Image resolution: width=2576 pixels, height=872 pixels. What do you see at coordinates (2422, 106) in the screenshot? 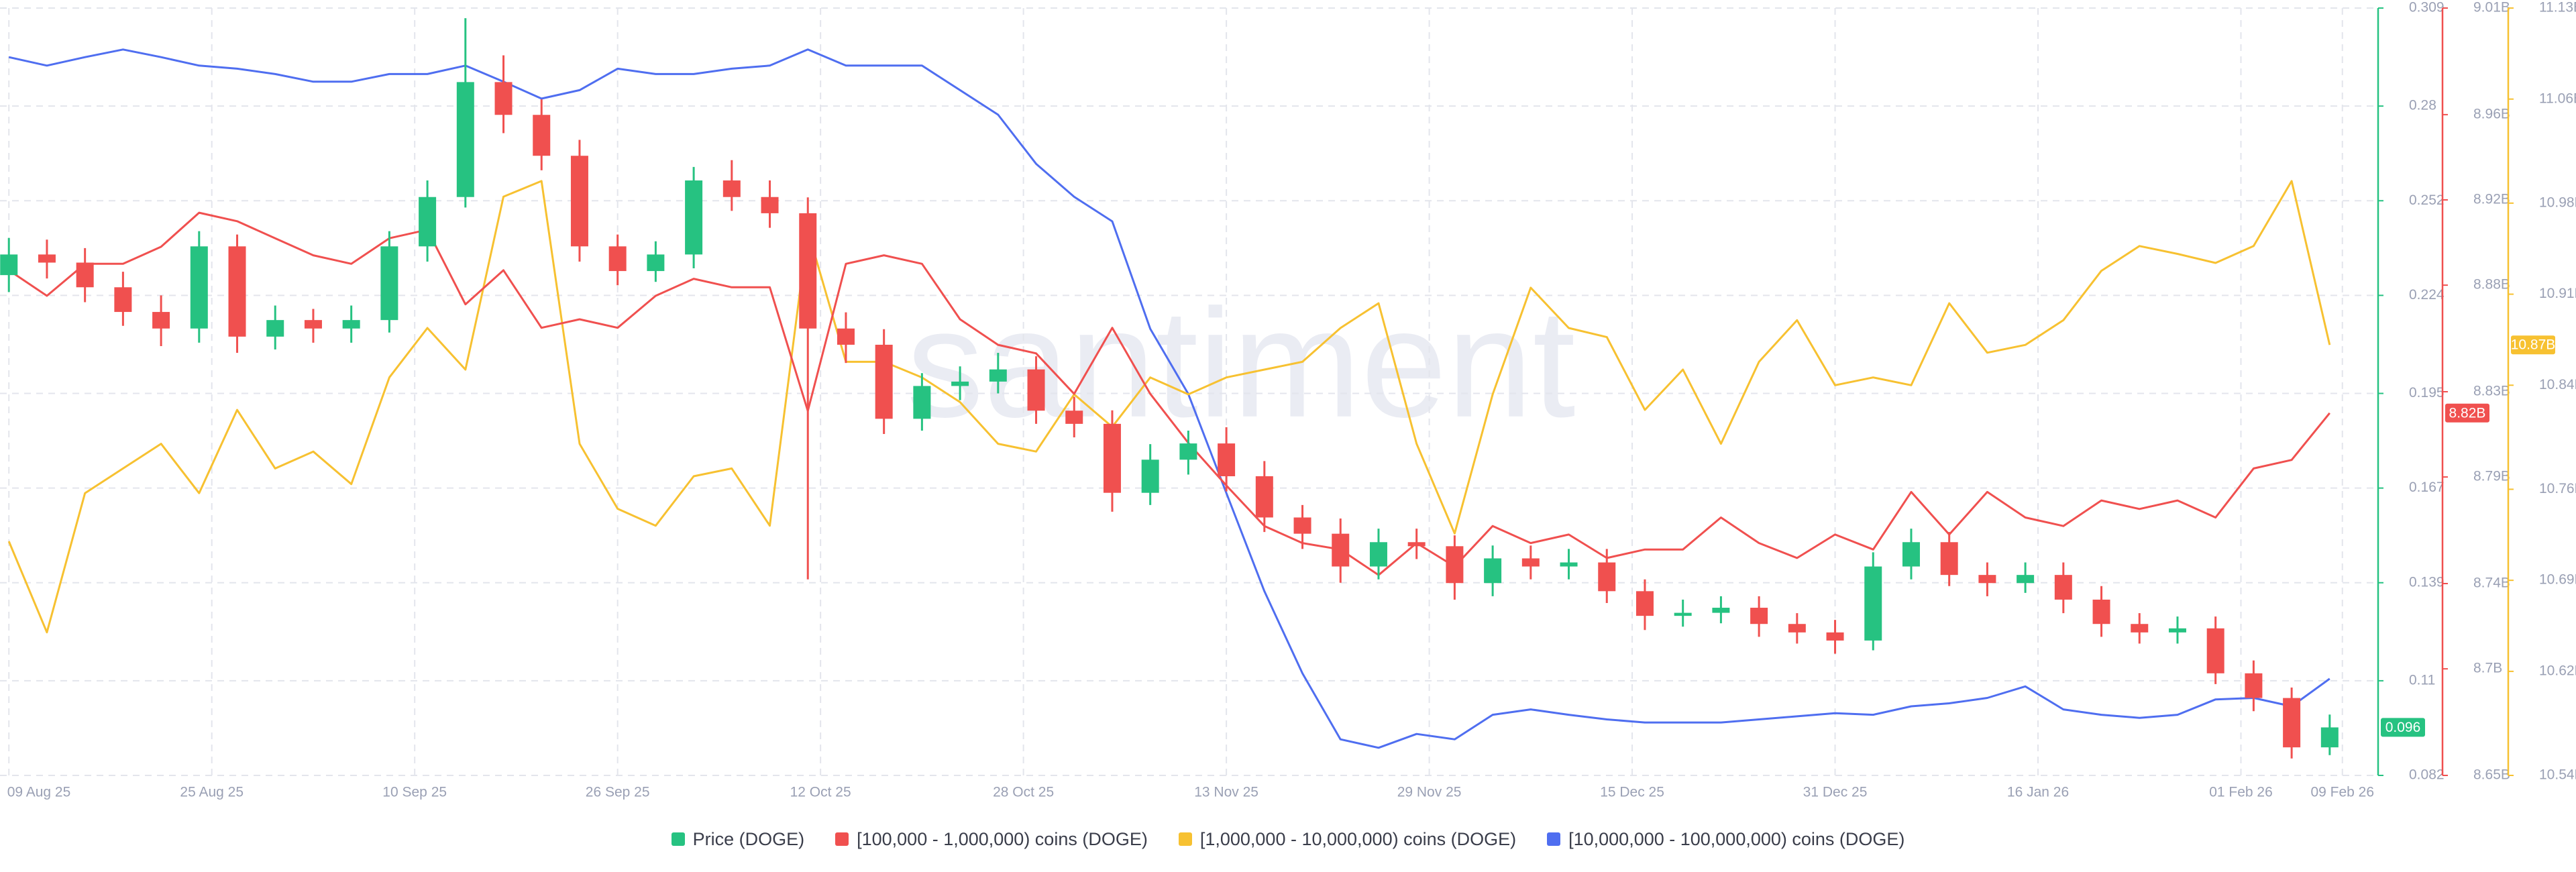
I see `y-tick-label: 0.28` at bounding box center [2422, 106].